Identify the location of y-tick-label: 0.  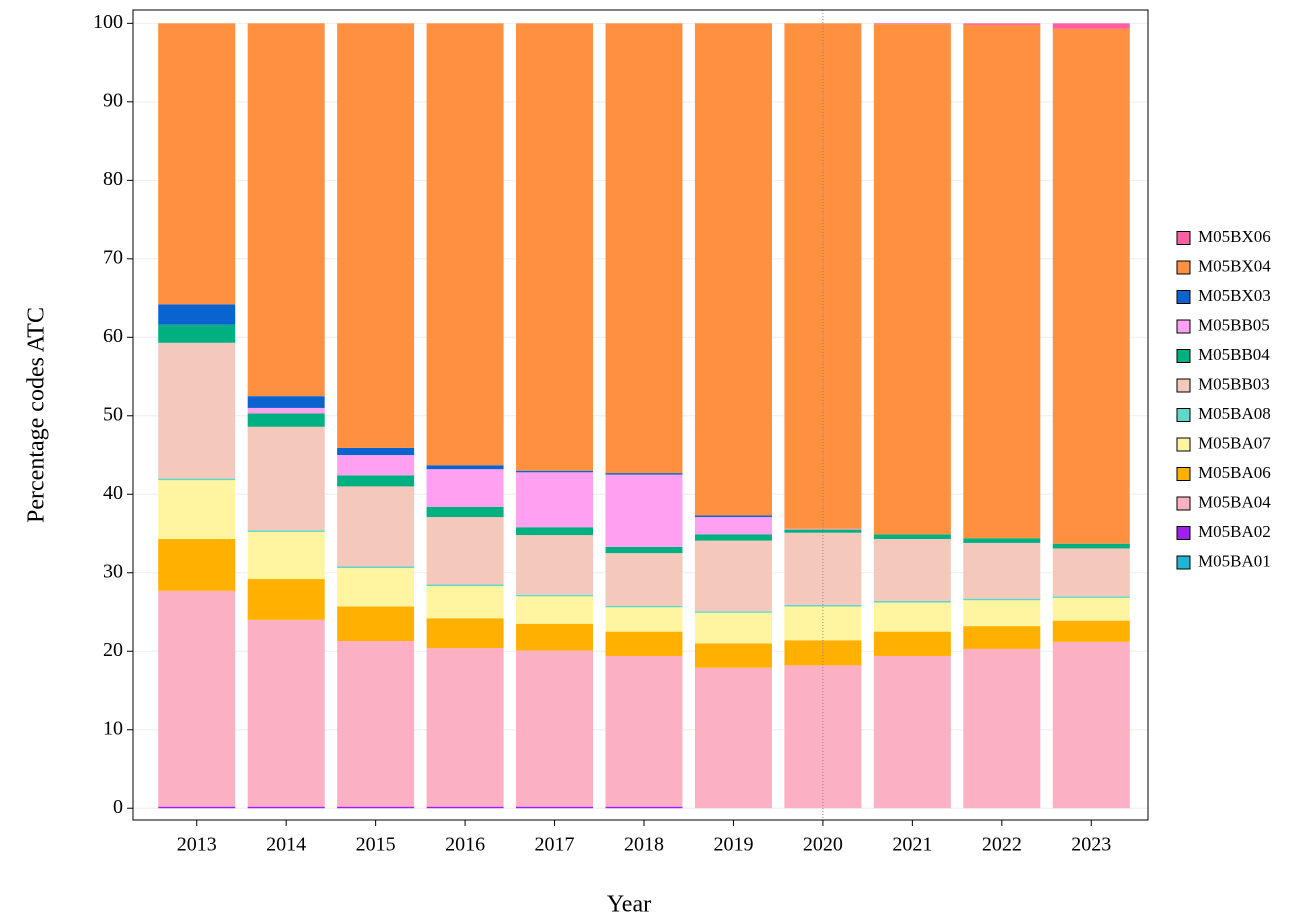
(118, 807).